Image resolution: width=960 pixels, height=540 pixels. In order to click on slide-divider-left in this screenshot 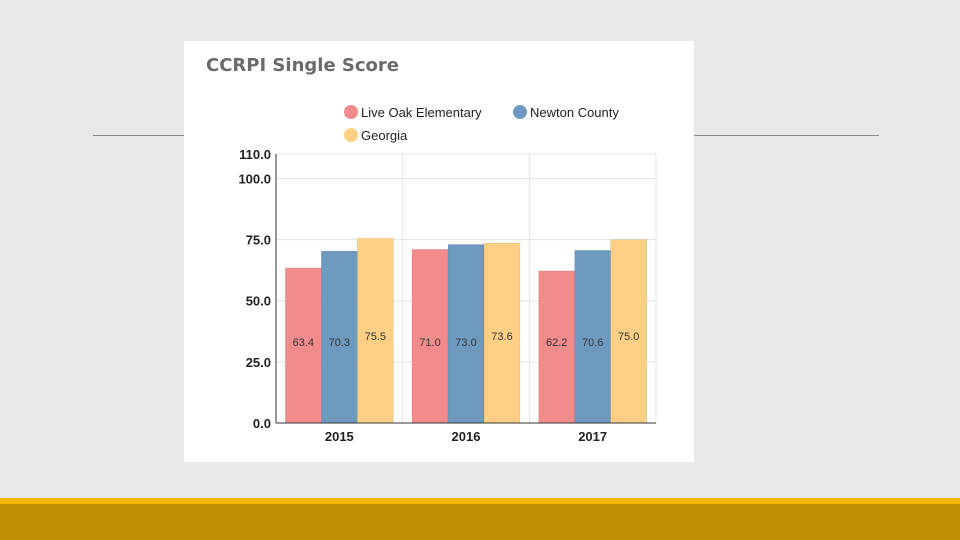, I will do `click(139, 135)`.